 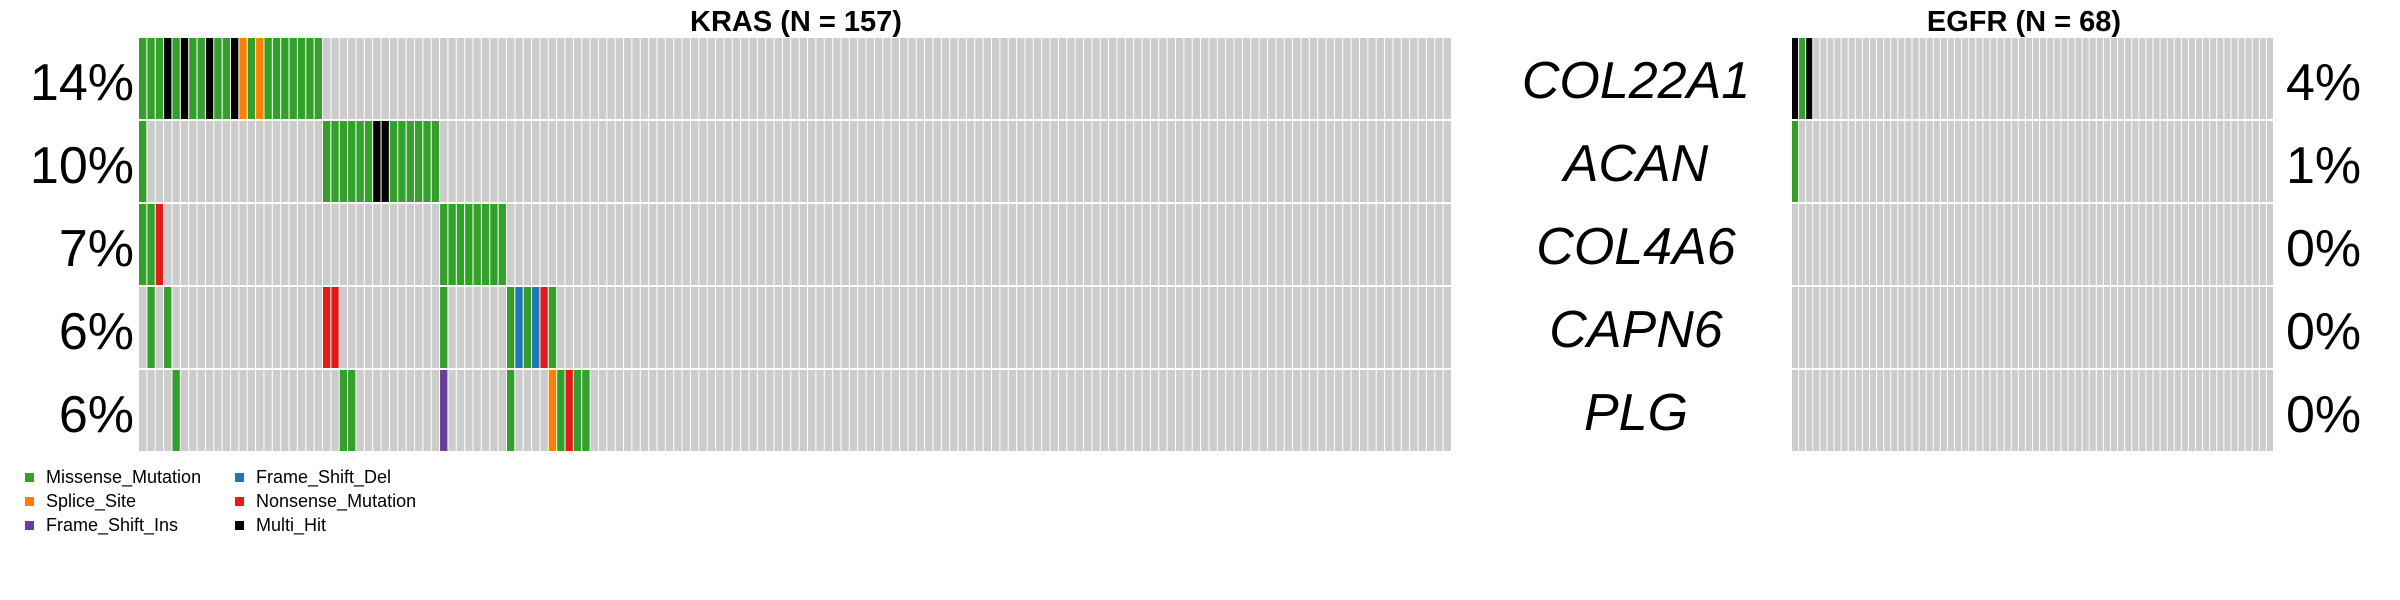 What do you see at coordinates (82, 83) in the screenshot?
I see `kras-pct-col22a1: 14%` at bounding box center [82, 83].